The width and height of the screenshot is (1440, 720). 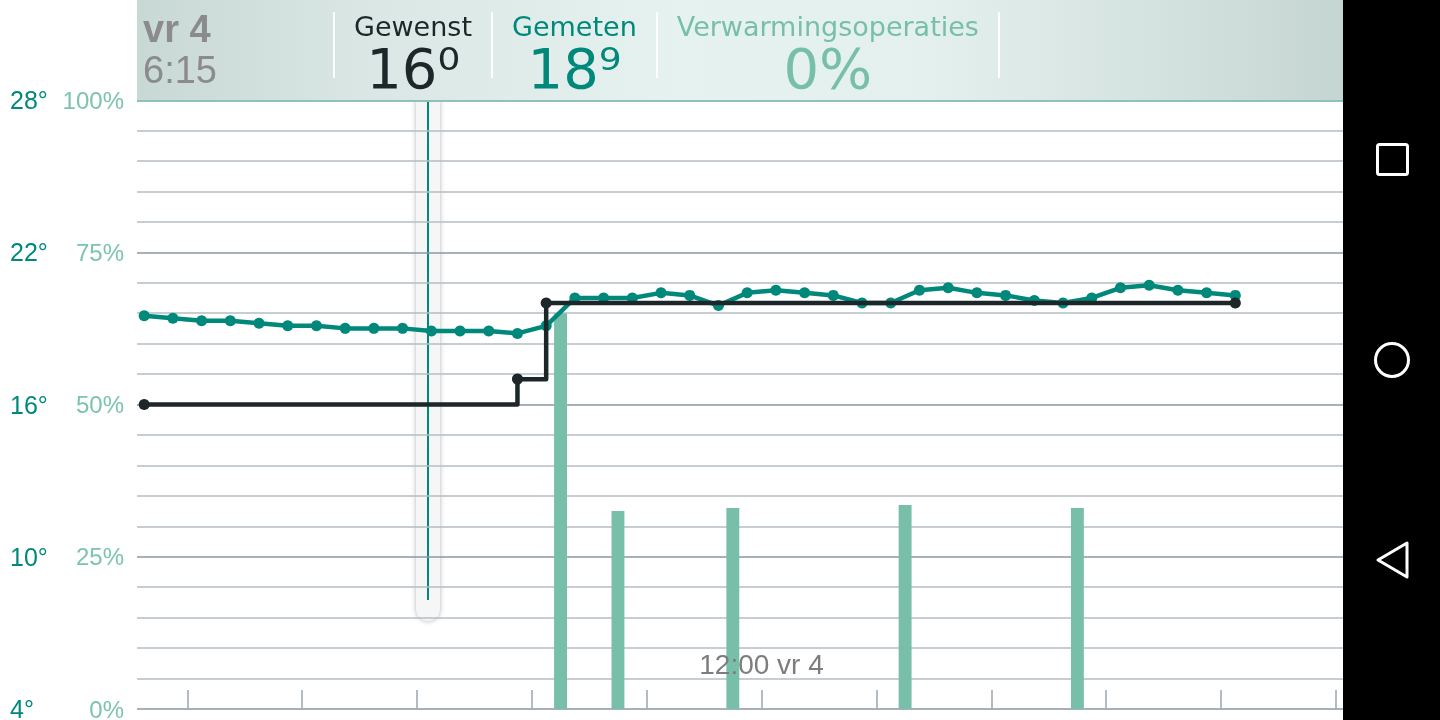 I want to click on y2-tick-label: 0%, so click(x=106, y=707).